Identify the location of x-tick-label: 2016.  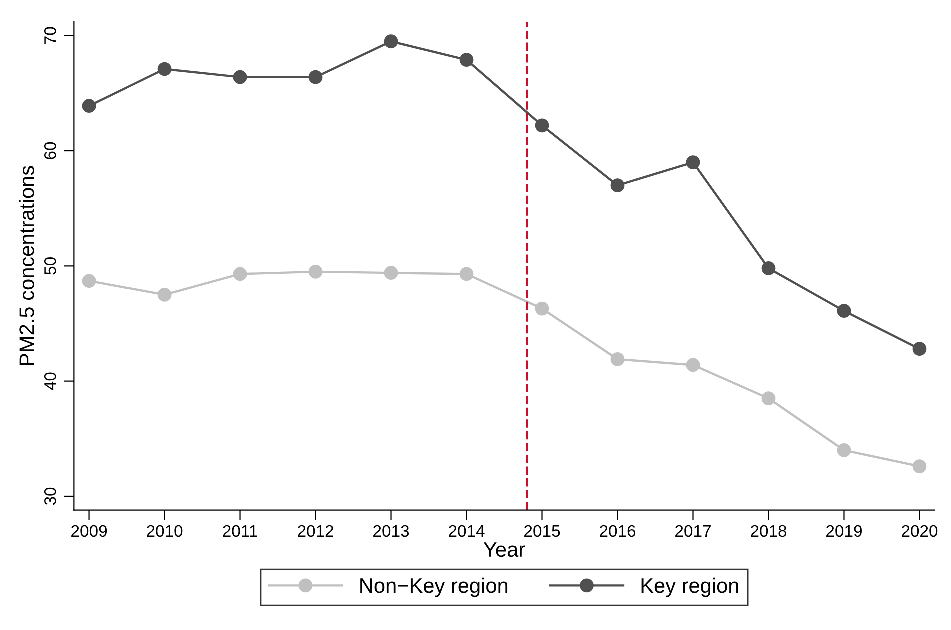
(618, 531).